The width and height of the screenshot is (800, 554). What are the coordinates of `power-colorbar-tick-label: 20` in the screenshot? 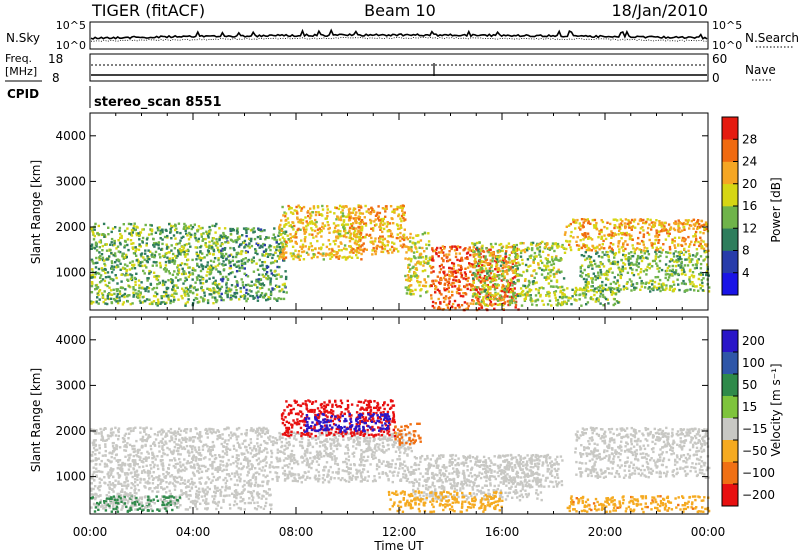 It's located at (749, 184).